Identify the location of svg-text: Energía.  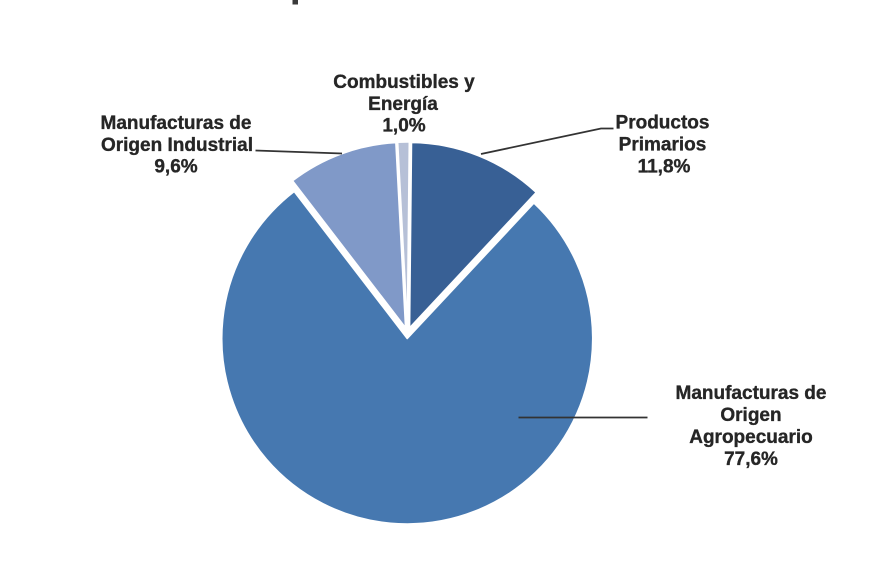
(403, 104).